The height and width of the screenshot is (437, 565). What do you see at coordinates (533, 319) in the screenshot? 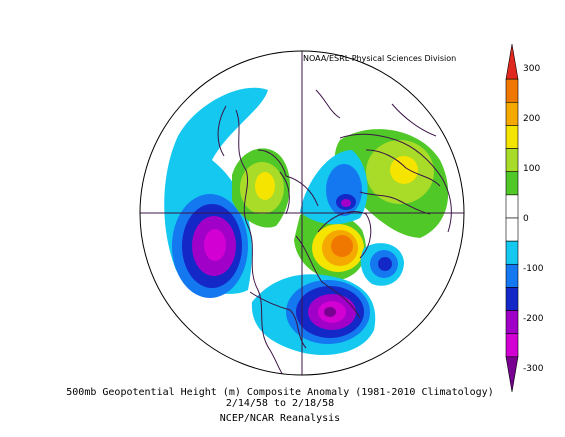
I see `colorbar-label-neg200: -200` at bounding box center [533, 319].